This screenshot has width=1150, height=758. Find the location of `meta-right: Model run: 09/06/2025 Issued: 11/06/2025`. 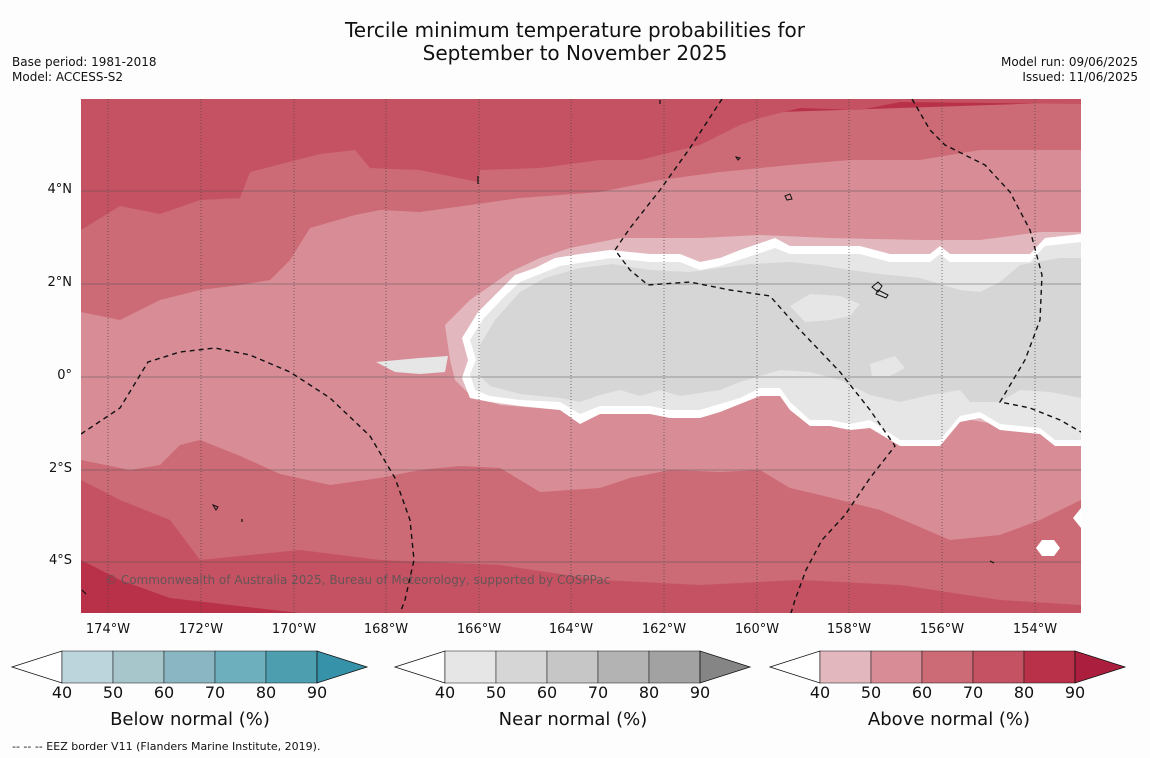

meta-right: Model run: 09/06/2025 Issued: 11/06/2025 is located at coordinates (1069, 70).